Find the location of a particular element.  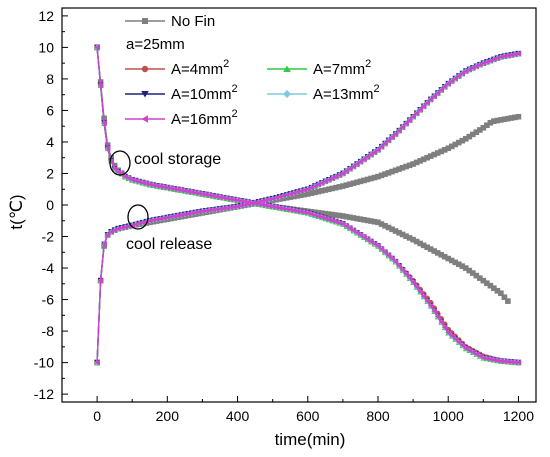

legend-item-a10: A=10mm2 is located at coordinates (181, 93).